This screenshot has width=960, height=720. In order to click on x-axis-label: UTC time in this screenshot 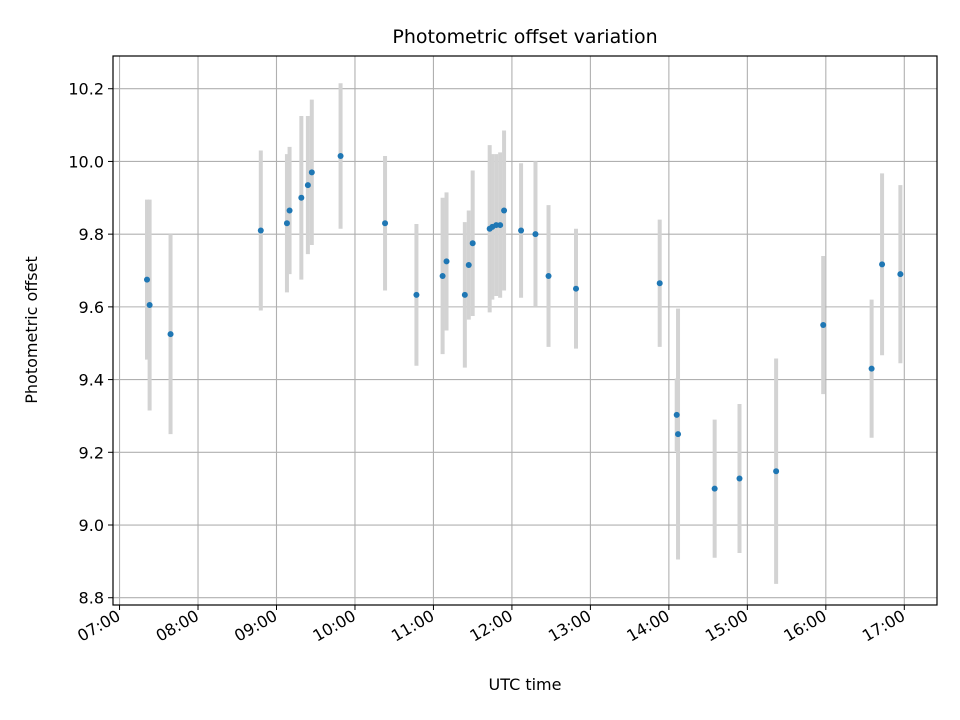, I will do `click(525, 684)`.